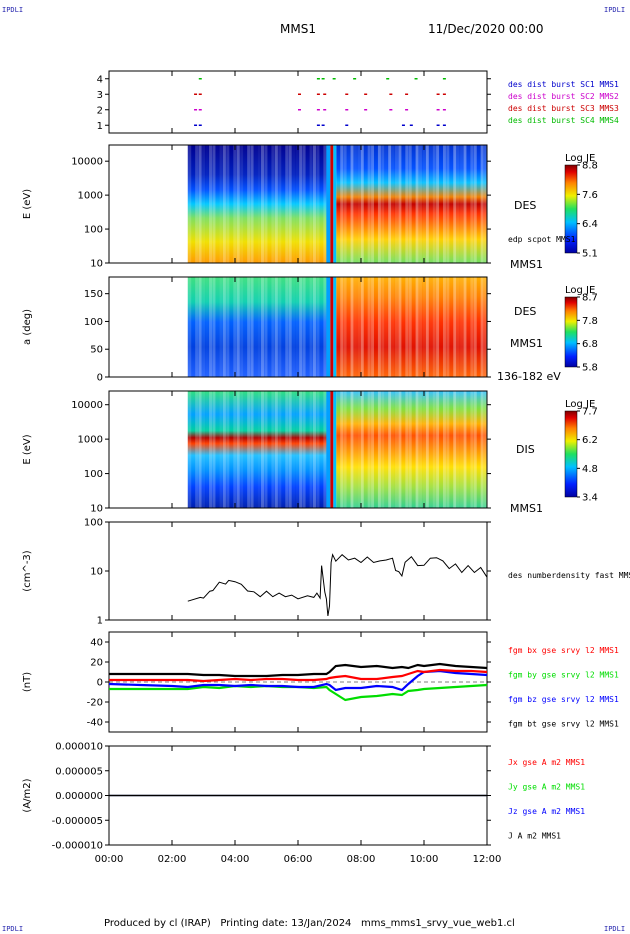 The image size is (630, 934). I want to click on y-axis-label: (A/m2), so click(27, 795).